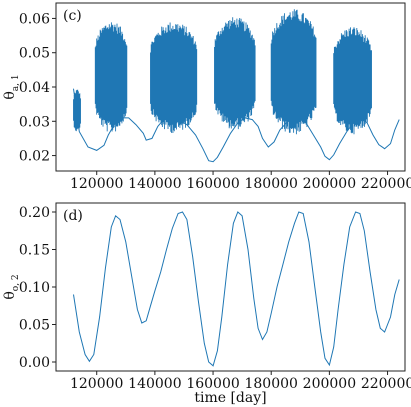  Describe the element at coordinates (230, 398) in the screenshot. I see `x-axis-label: time [day]` at that location.